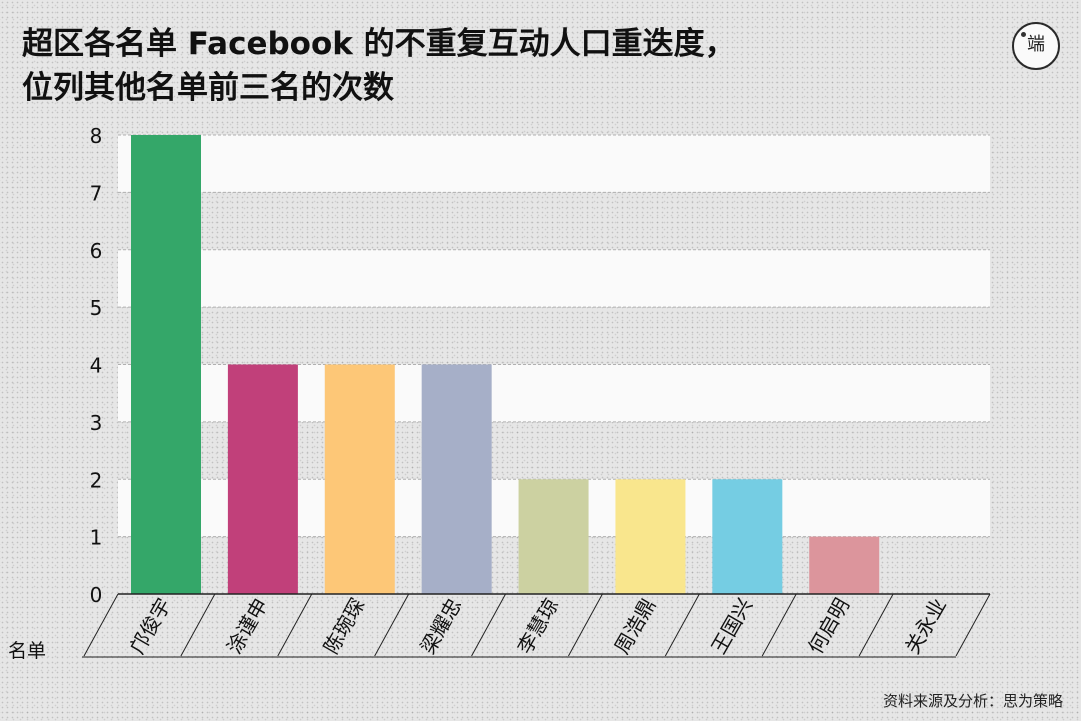 The image size is (1081, 721). Describe the element at coordinates (96, 423) in the screenshot. I see `y-tick-label: 3` at that location.